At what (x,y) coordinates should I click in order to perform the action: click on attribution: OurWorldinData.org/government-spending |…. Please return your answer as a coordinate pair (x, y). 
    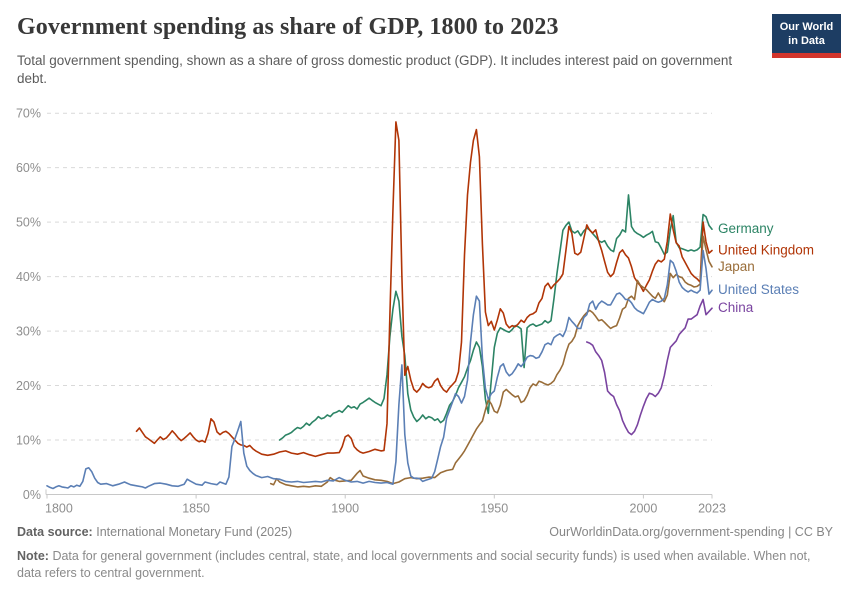
    Looking at the image, I should click on (691, 532).